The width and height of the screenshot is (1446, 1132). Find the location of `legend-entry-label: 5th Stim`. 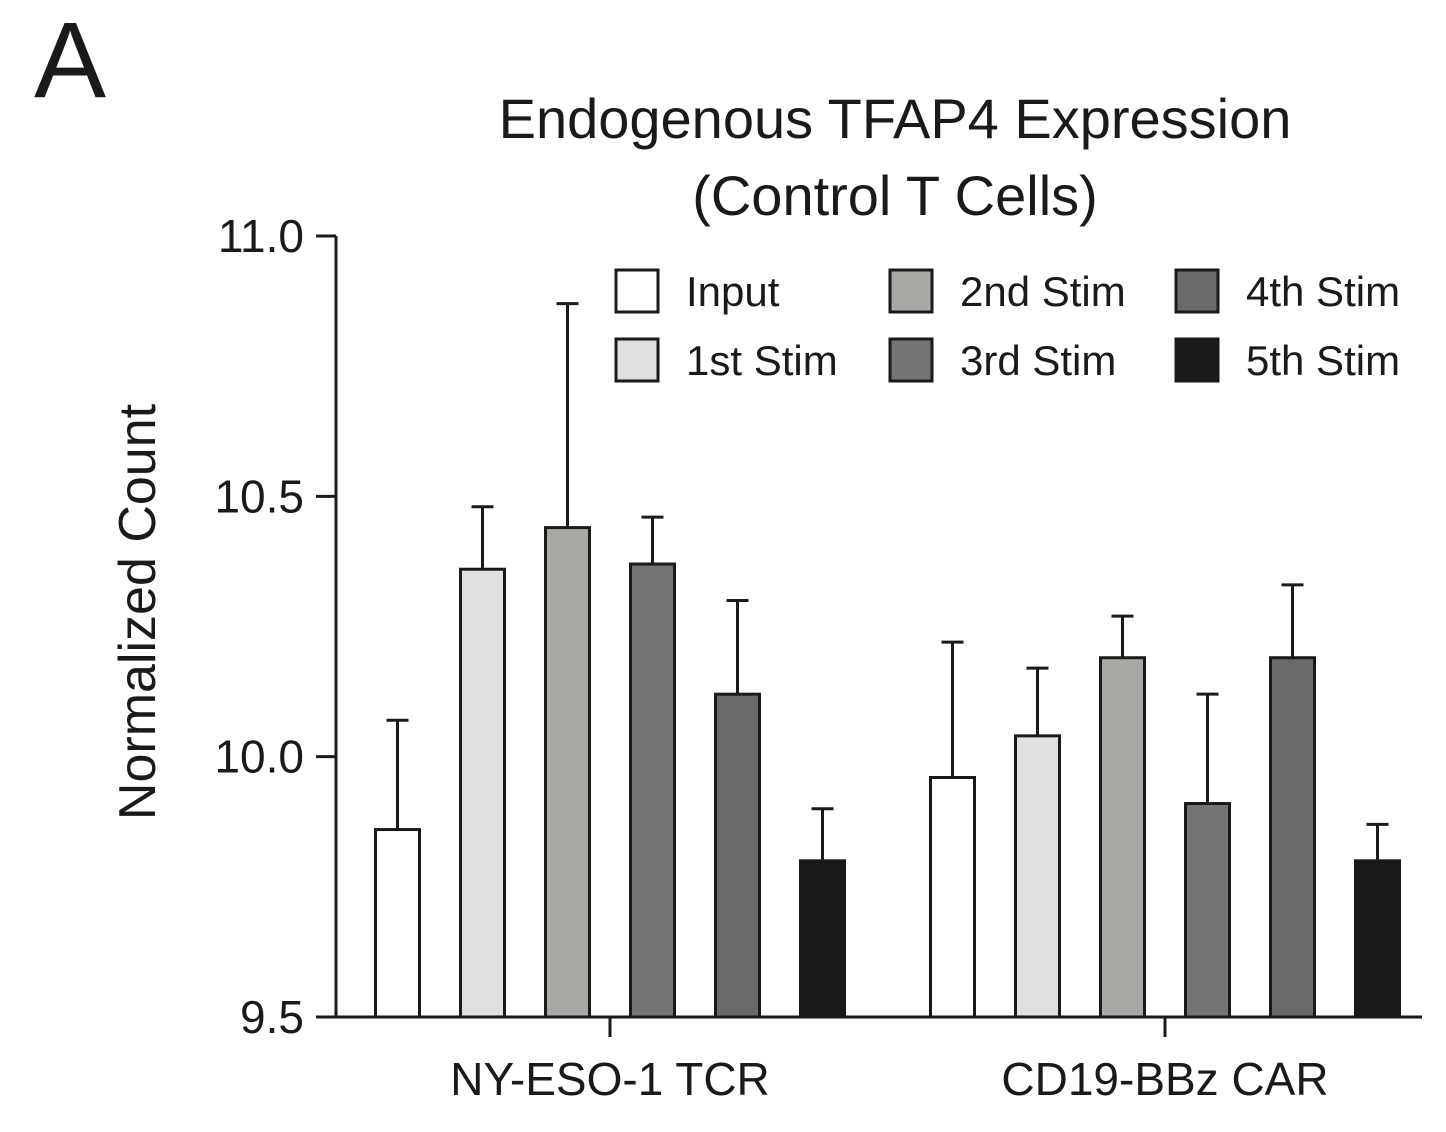

legend-entry-label: 5th Stim is located at coordinates (1323, 360).